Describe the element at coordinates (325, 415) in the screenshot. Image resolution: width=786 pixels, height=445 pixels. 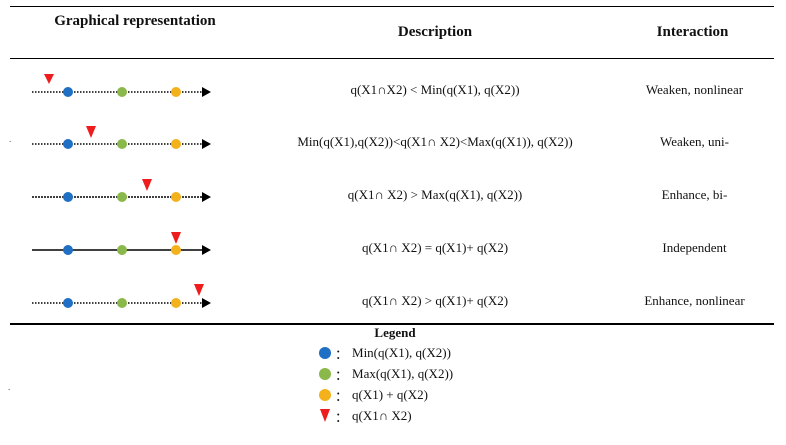
I see `red-triangle-icon` at that location.